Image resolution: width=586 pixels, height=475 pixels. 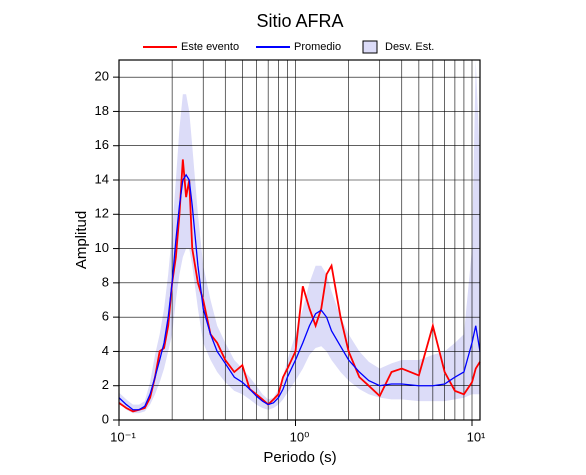 I want to click on y-tick-label: 12, so click(x=102, y=213).